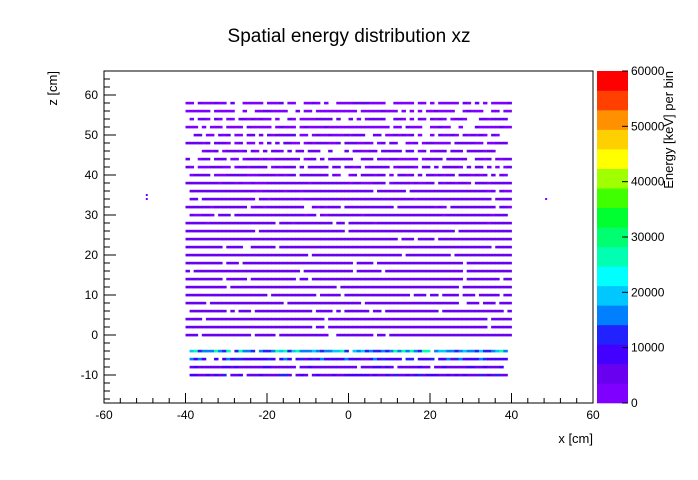 The height and width of the screenshot is (480, 698). What do you see at coordinates (92, 175) in the screenshot?
I see `y-tick-label: 40` at bounding box center [92, 175].